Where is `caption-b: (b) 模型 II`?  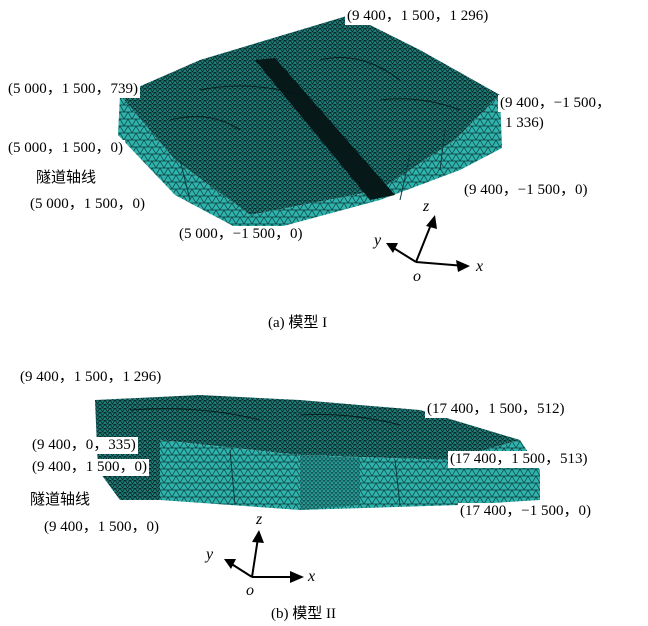 caption-b: (b) 模型 II is located at coordinates (303, 614).